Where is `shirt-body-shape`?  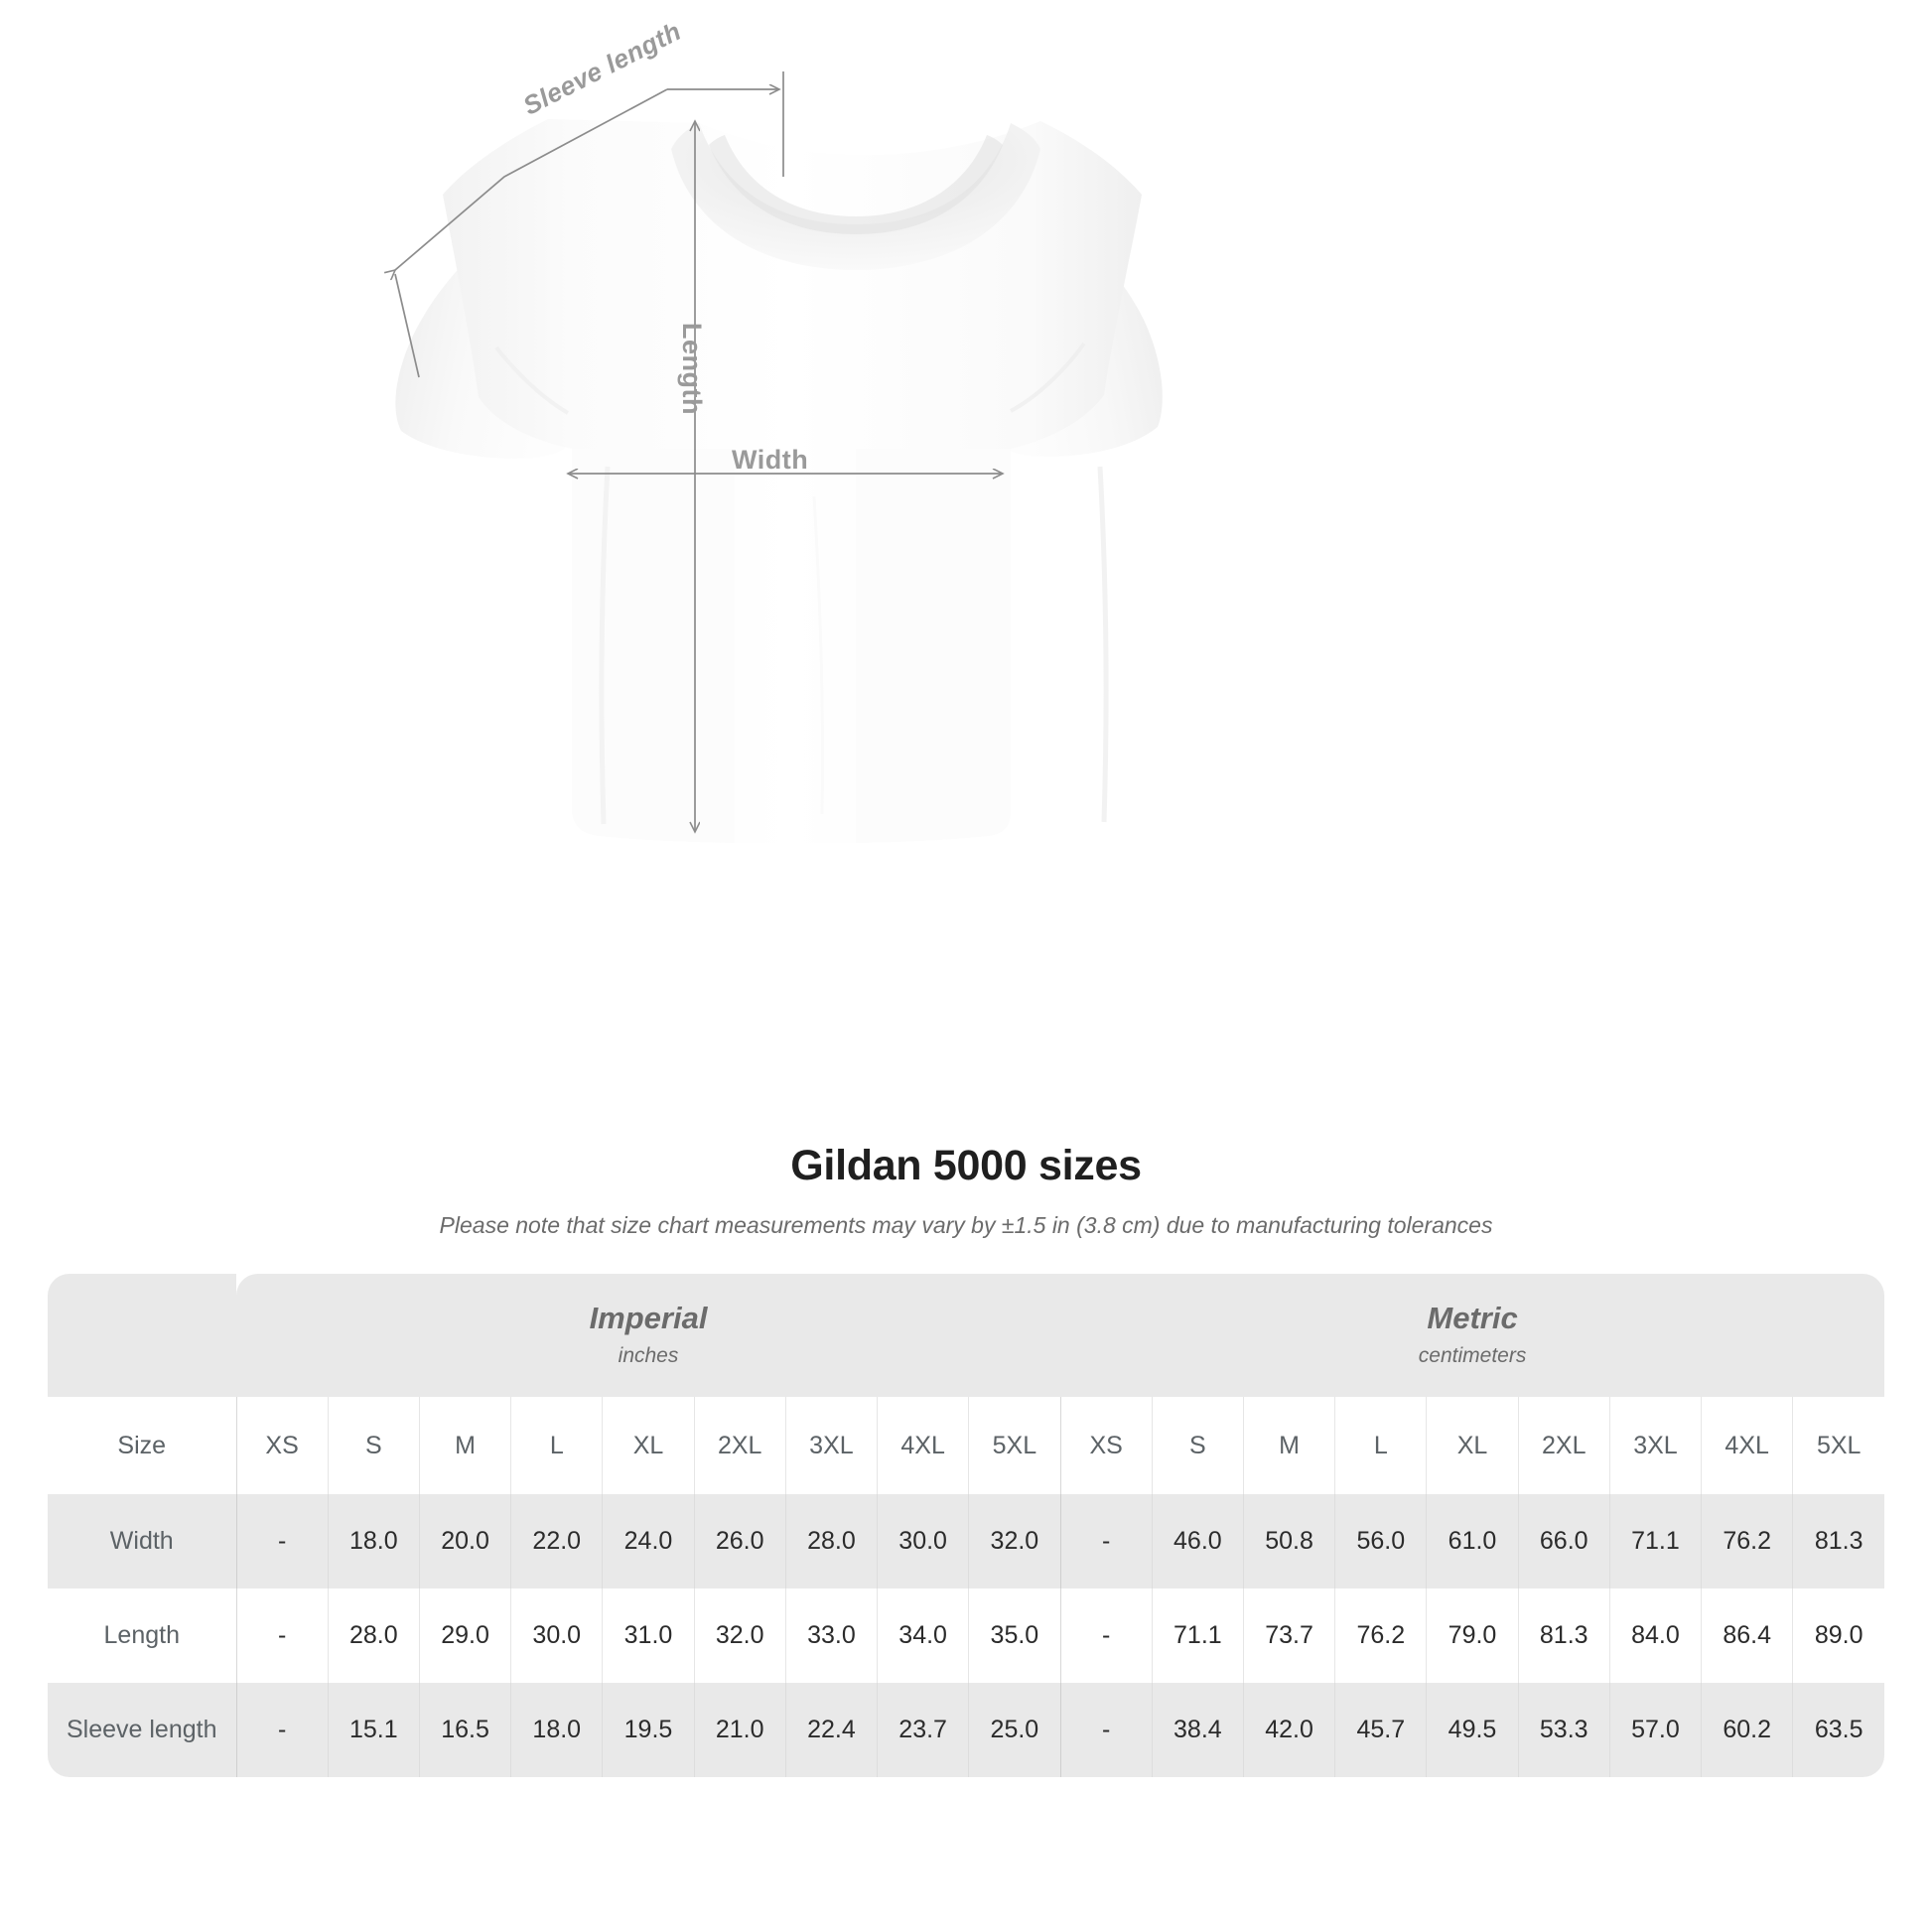
shirt-body-shape is located at coordinates (779, 482).